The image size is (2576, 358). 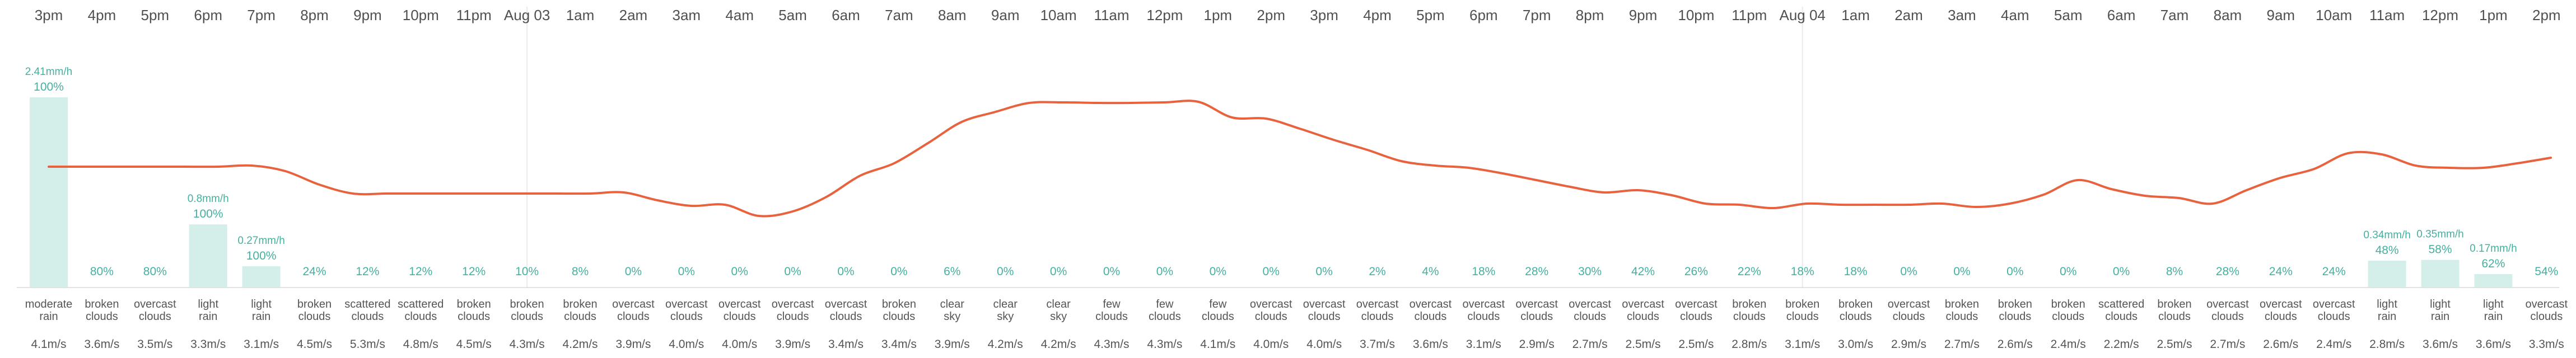 What do you see at coordinates (261, 241) in the screenshot?
I see `precipitation-amount: 0.27mm/h` at bounding box center [261, 241].